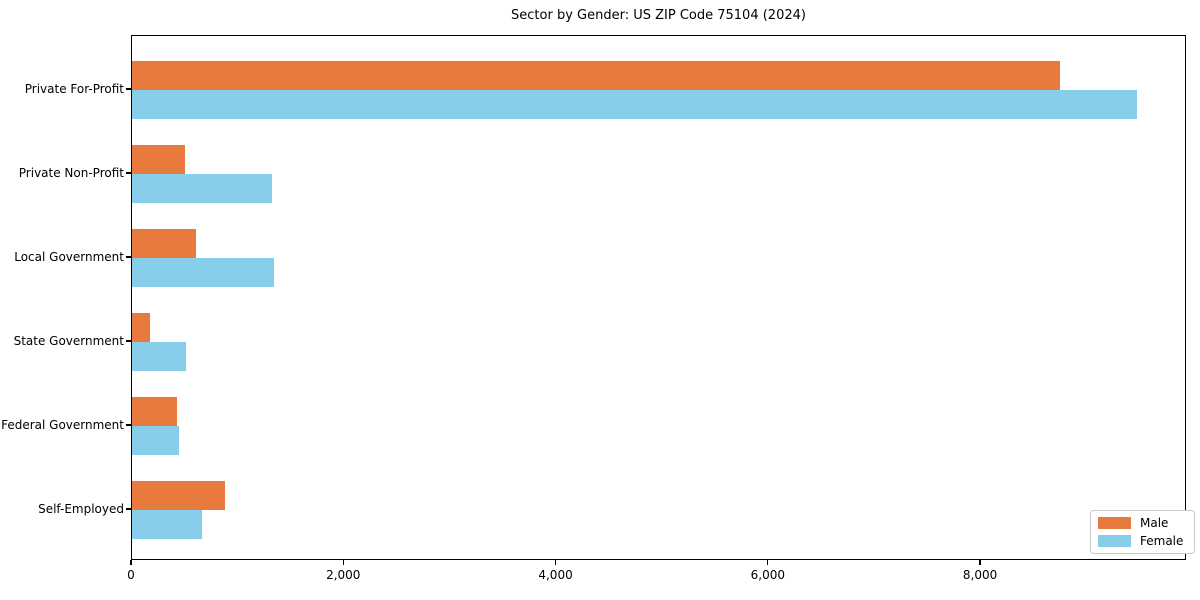 The image size is (1200, 600). What do you see at coordinates (62, 425) in the screenshot?
I see `y-tick-label-federal-government: Federal Government` at bounding box center [62, 425].